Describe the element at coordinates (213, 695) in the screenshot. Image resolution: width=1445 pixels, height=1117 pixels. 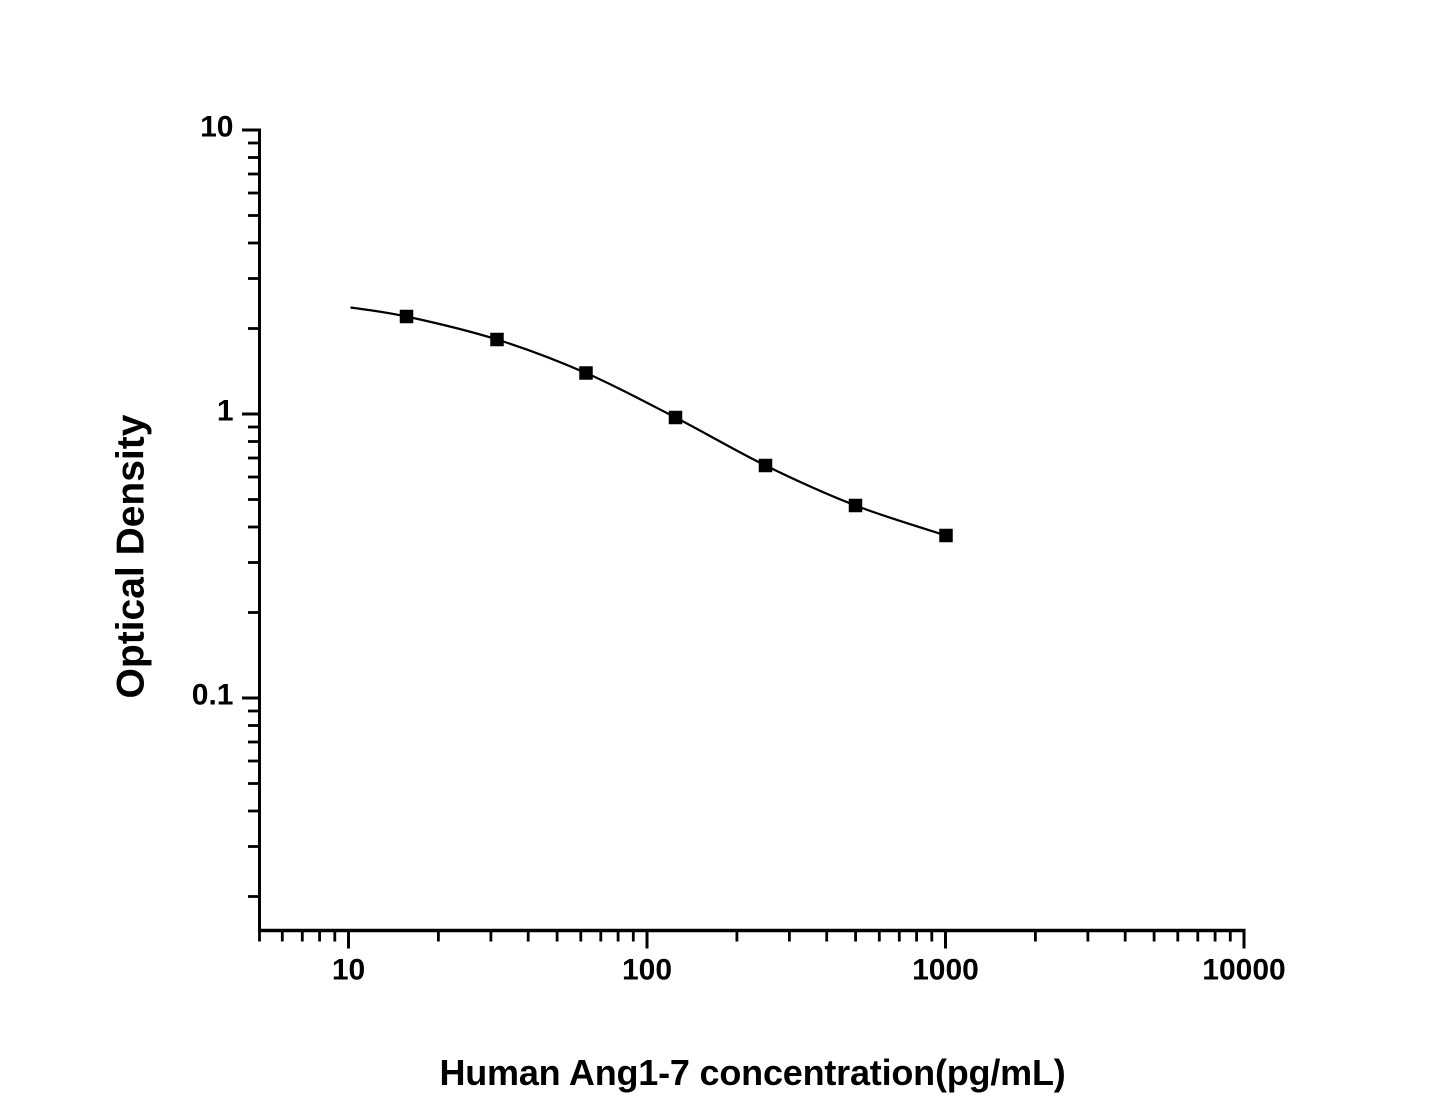
I see `svg-text: 0.1` at that location.